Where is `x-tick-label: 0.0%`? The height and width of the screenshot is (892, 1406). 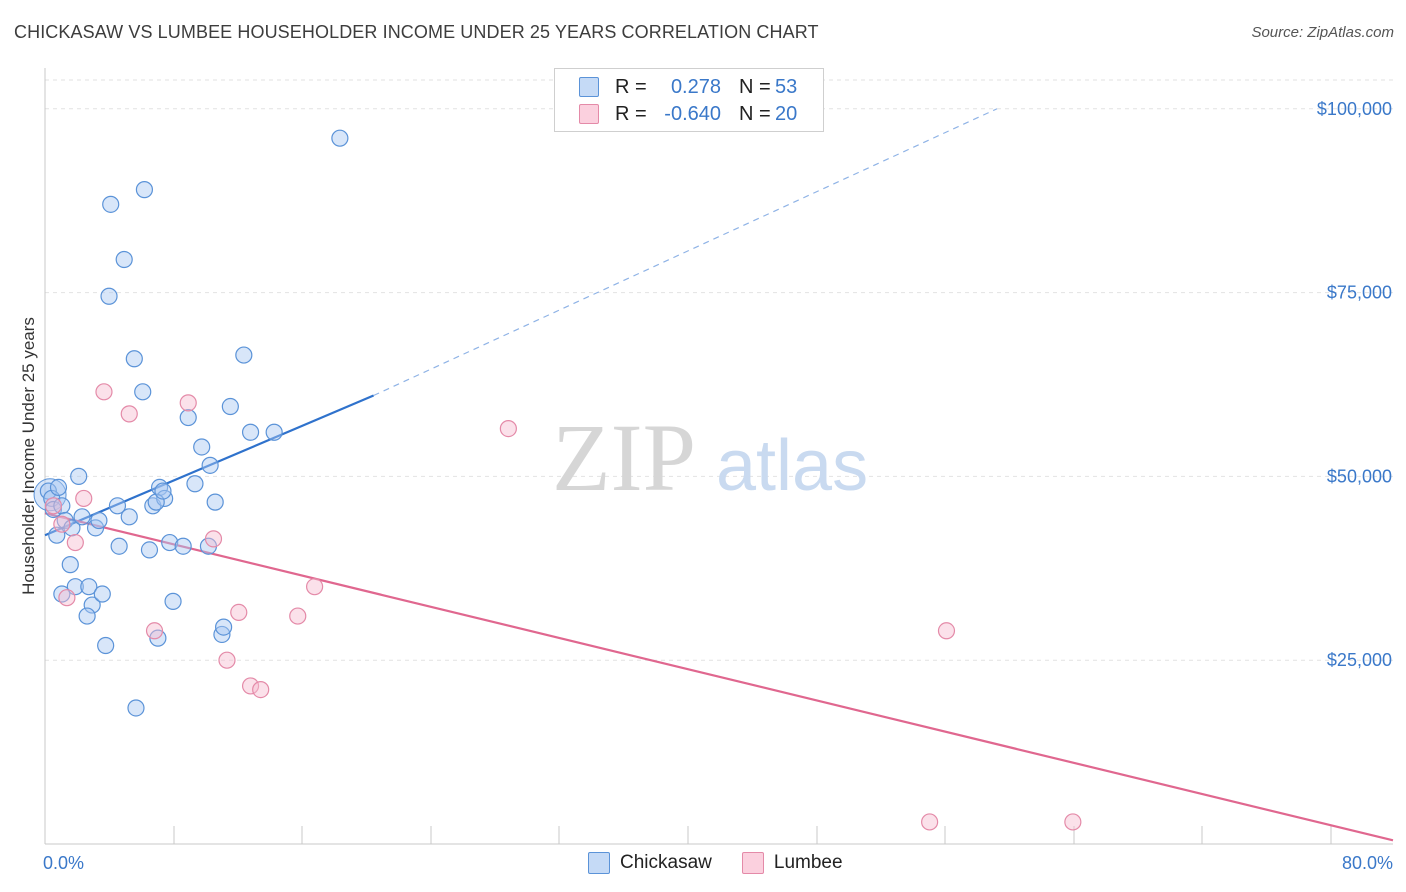
x-tick-label: 0.0% is located at coordinates (63, 863).